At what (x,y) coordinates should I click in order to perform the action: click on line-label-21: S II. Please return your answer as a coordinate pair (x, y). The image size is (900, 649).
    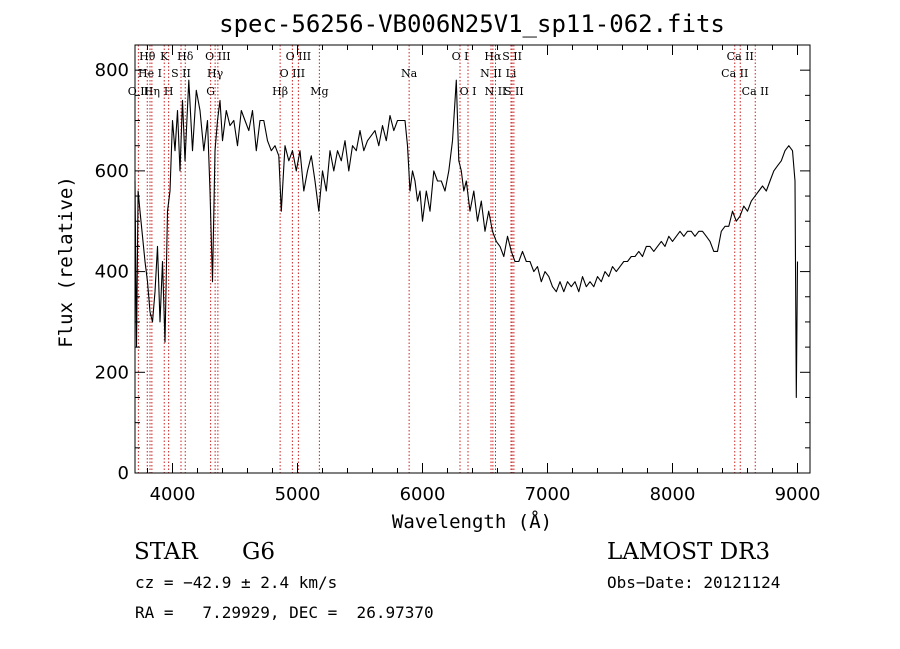
    Looking at the image, I should click on (512, 56).